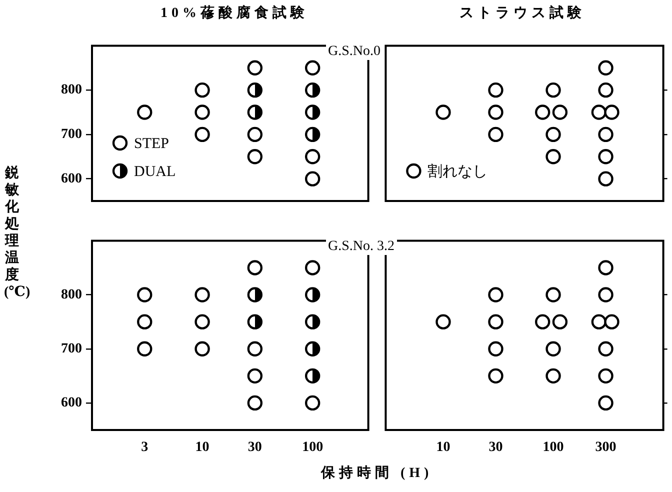 The width and height of the screenshot is (672, 492). What do you see at coordinates (522, 13) in the screenshot?
I see `chart-title: ストラウス試験` at bounding box center [522, 13].